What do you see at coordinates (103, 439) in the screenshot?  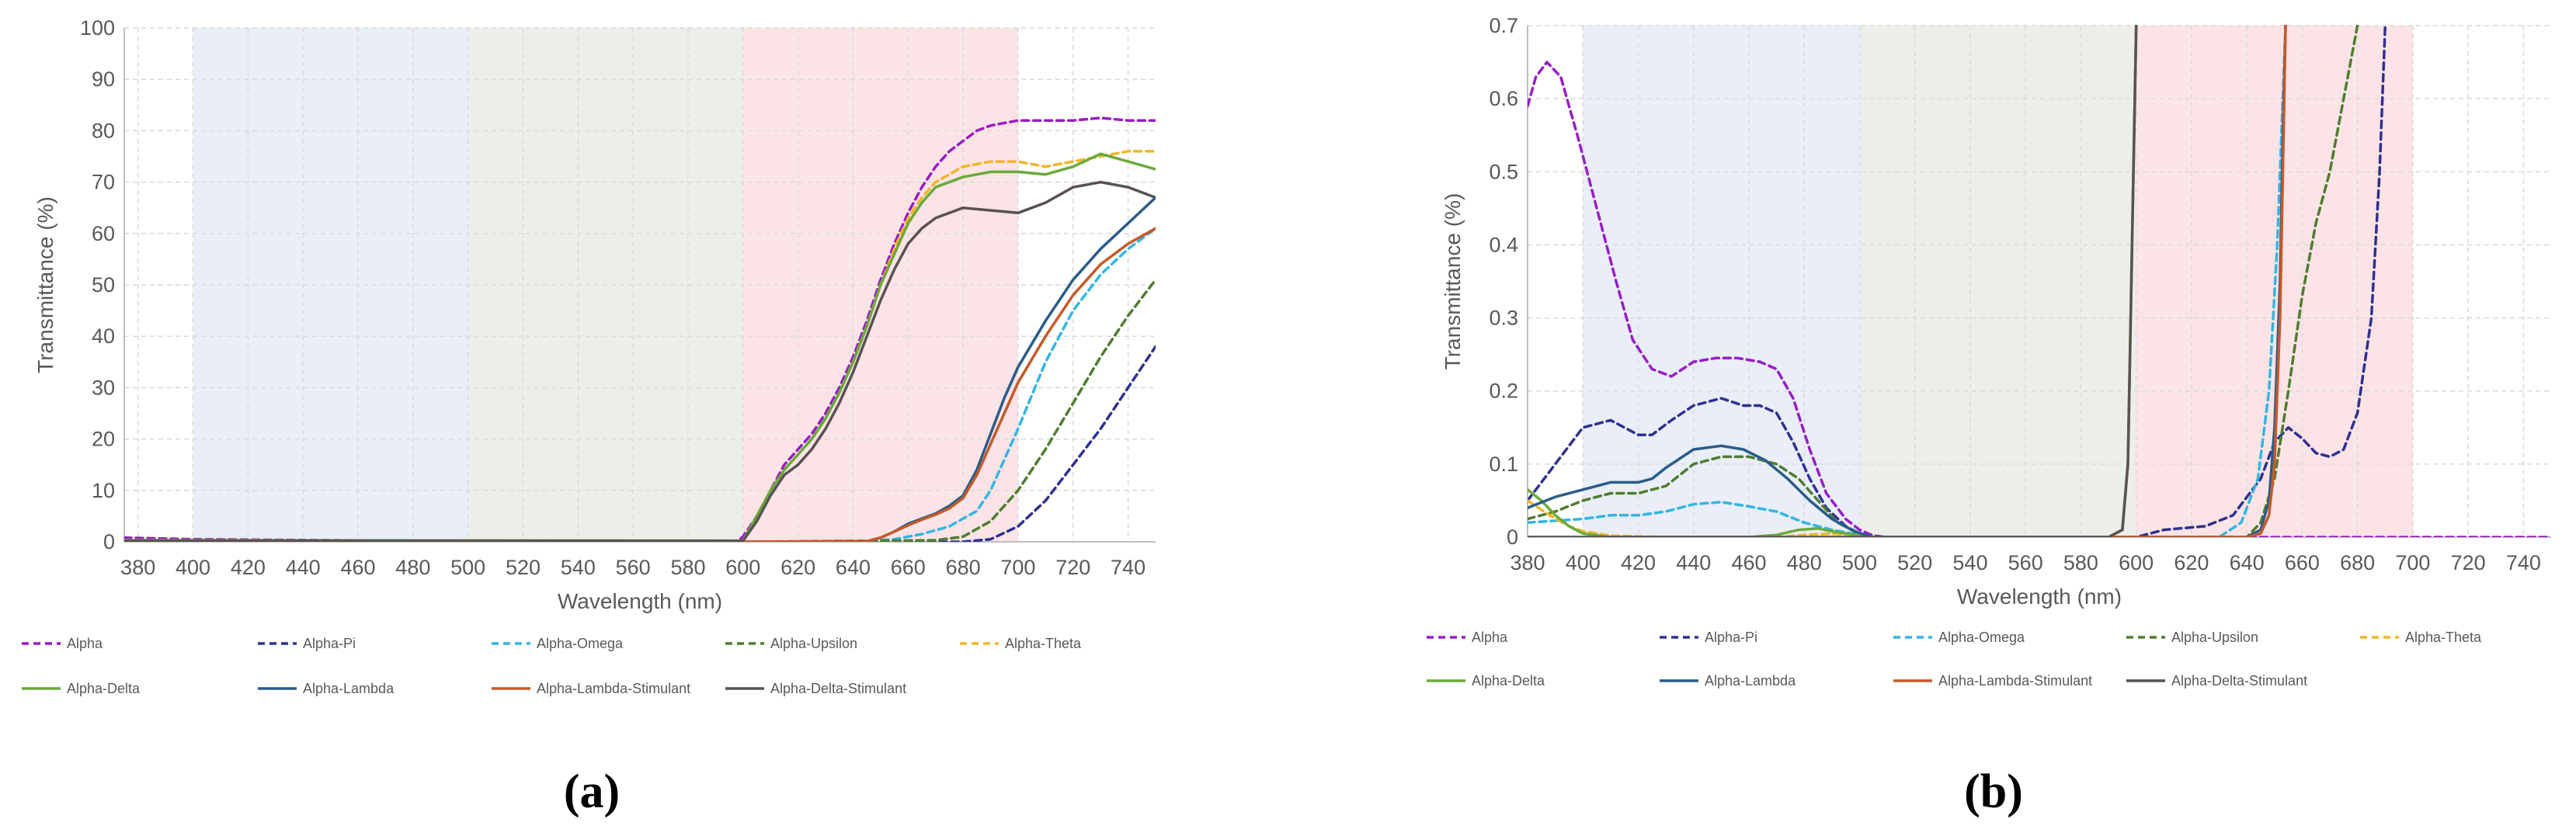 I see `y-tick-label: 20` at bounding box center [103, 439].